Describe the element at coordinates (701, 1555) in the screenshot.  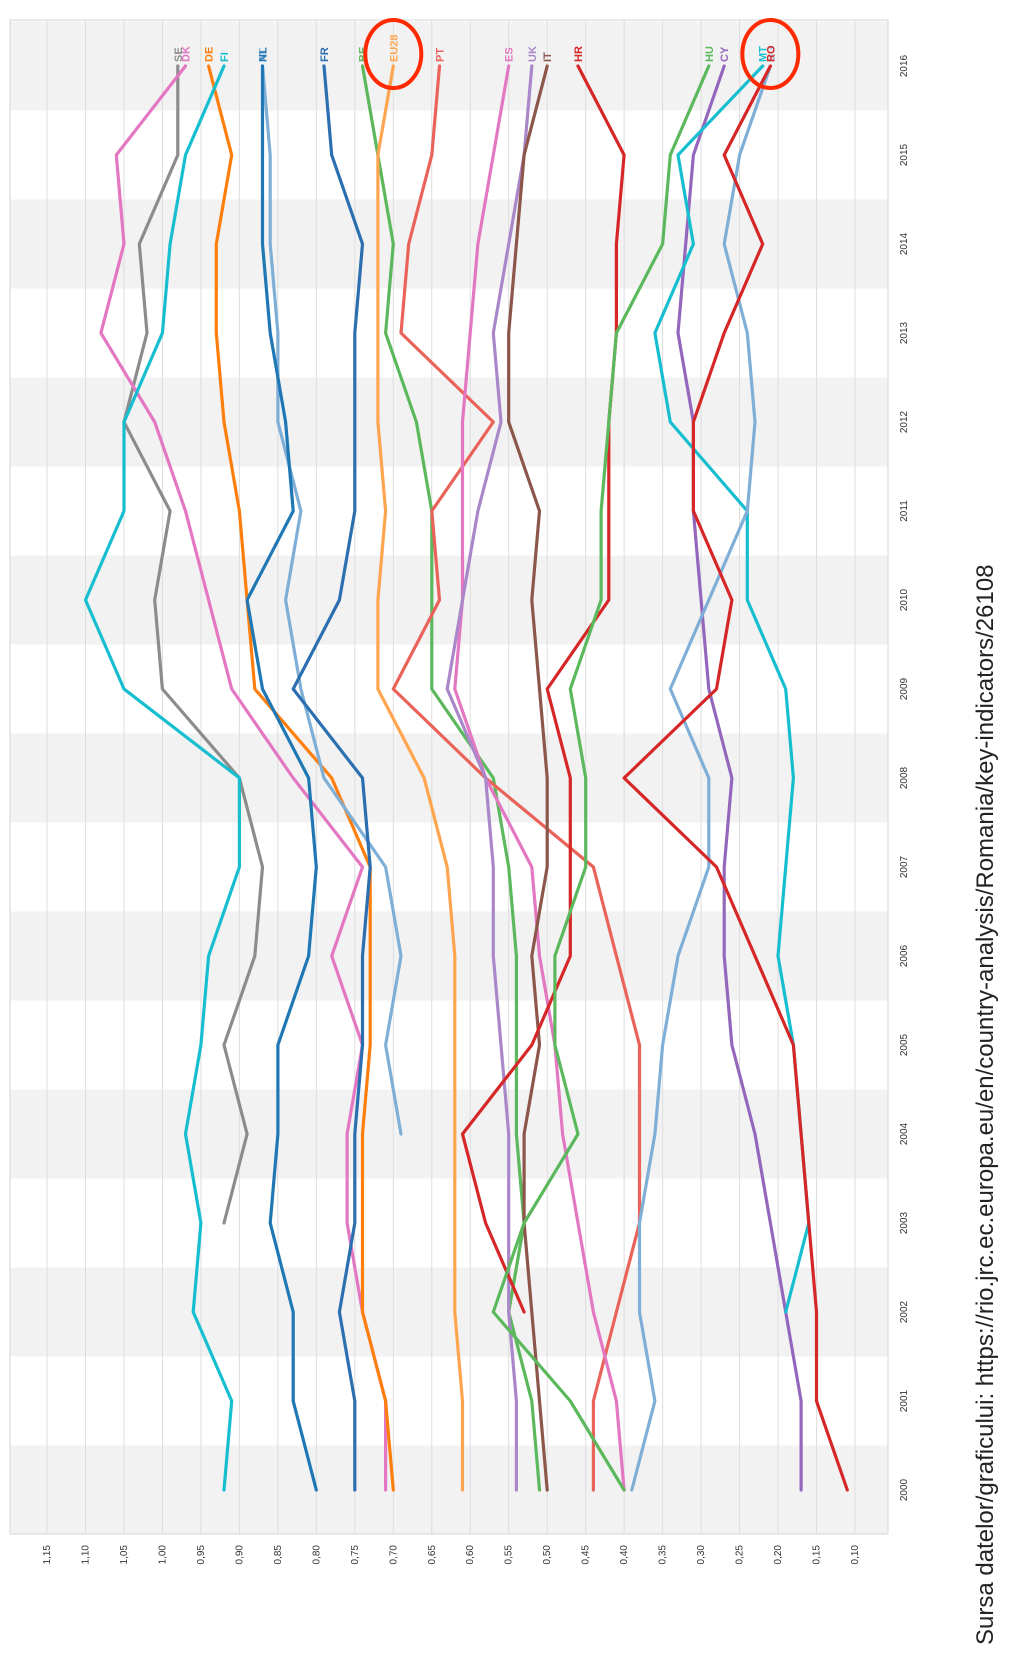
I see `y-tick-label: 0,30` at that location.